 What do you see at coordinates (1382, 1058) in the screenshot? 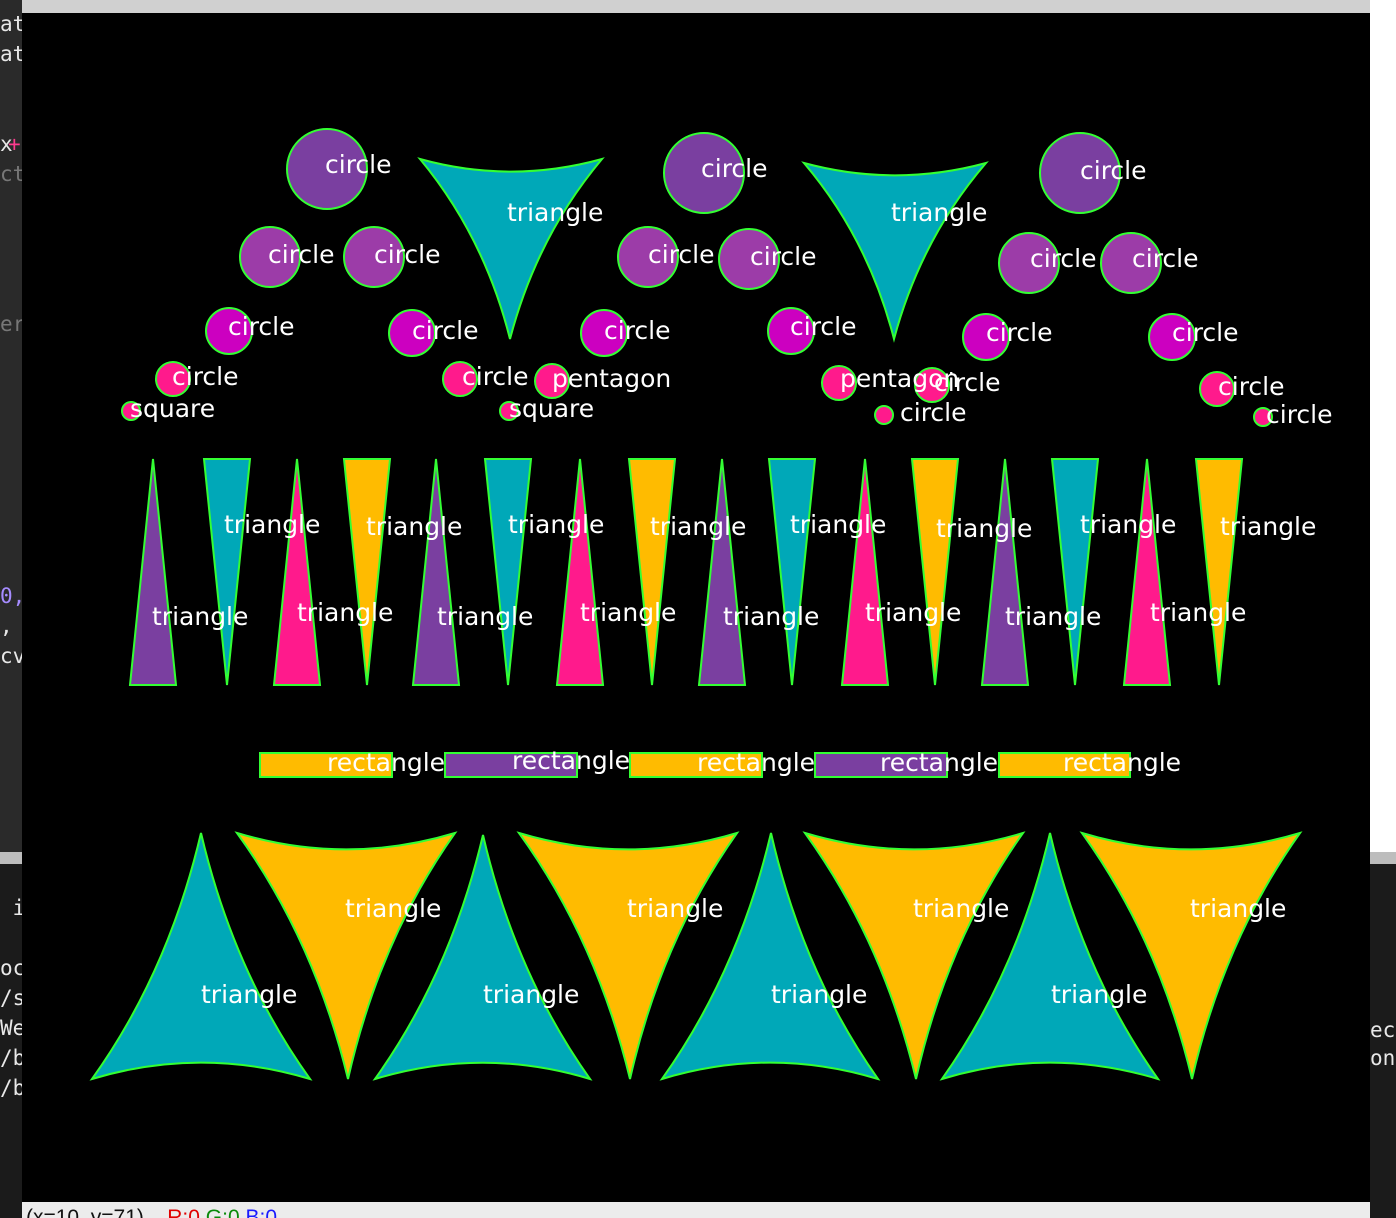
I see `editor-text-fragment: on` at bounding box center [1382, 1058].